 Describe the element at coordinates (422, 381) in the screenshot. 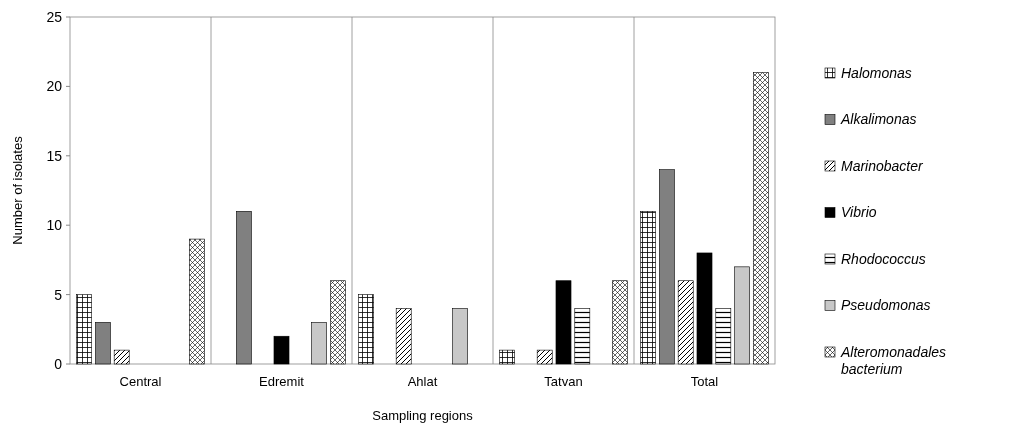

I see `x-tick-label: Ahlat` at that location.